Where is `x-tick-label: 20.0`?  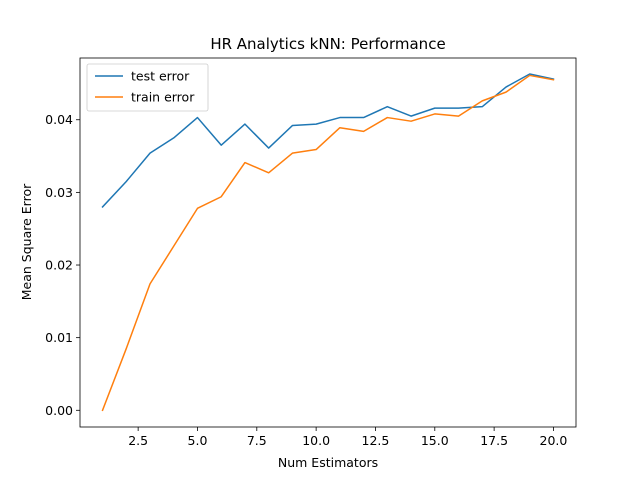
x-tick-label: 20.0 is located at coordinates (554, 440).